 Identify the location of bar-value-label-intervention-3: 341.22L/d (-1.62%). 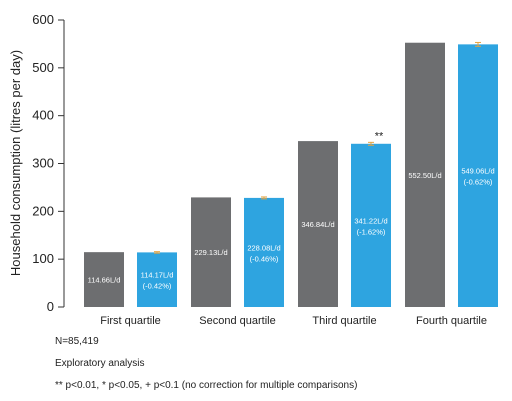
(370, 226).